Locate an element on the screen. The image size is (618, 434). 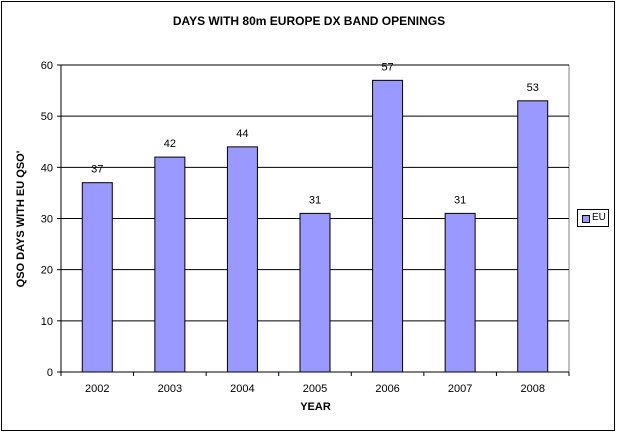
x-tick-label-2007: 2007 is located at coordinates (460, 389).